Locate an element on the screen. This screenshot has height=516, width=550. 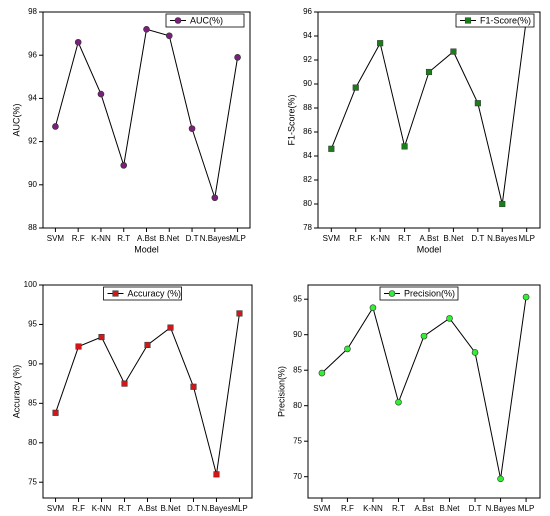
y-tick-label: 100 is located at coordinates (31, 284).